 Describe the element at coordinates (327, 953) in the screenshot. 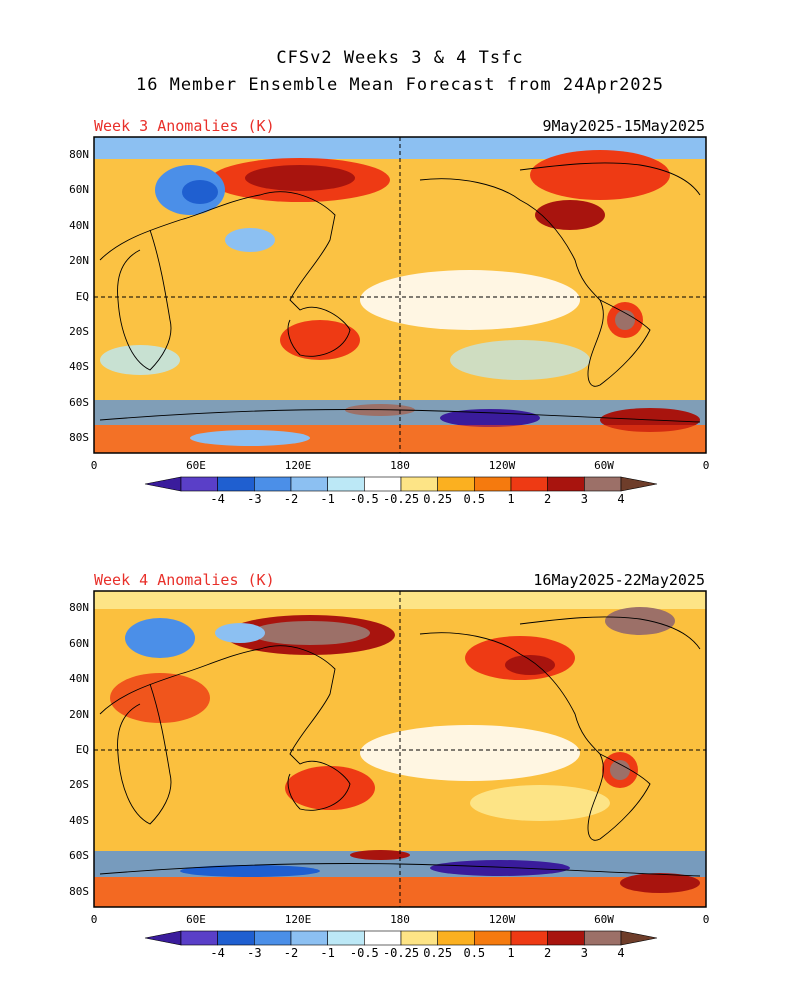

I see `week4-colorbar-label: -1` at that location.